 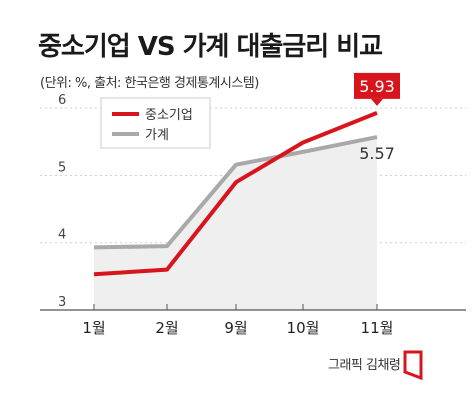 I want to click on publisher-logo-icon, so click(x=413, y=365).